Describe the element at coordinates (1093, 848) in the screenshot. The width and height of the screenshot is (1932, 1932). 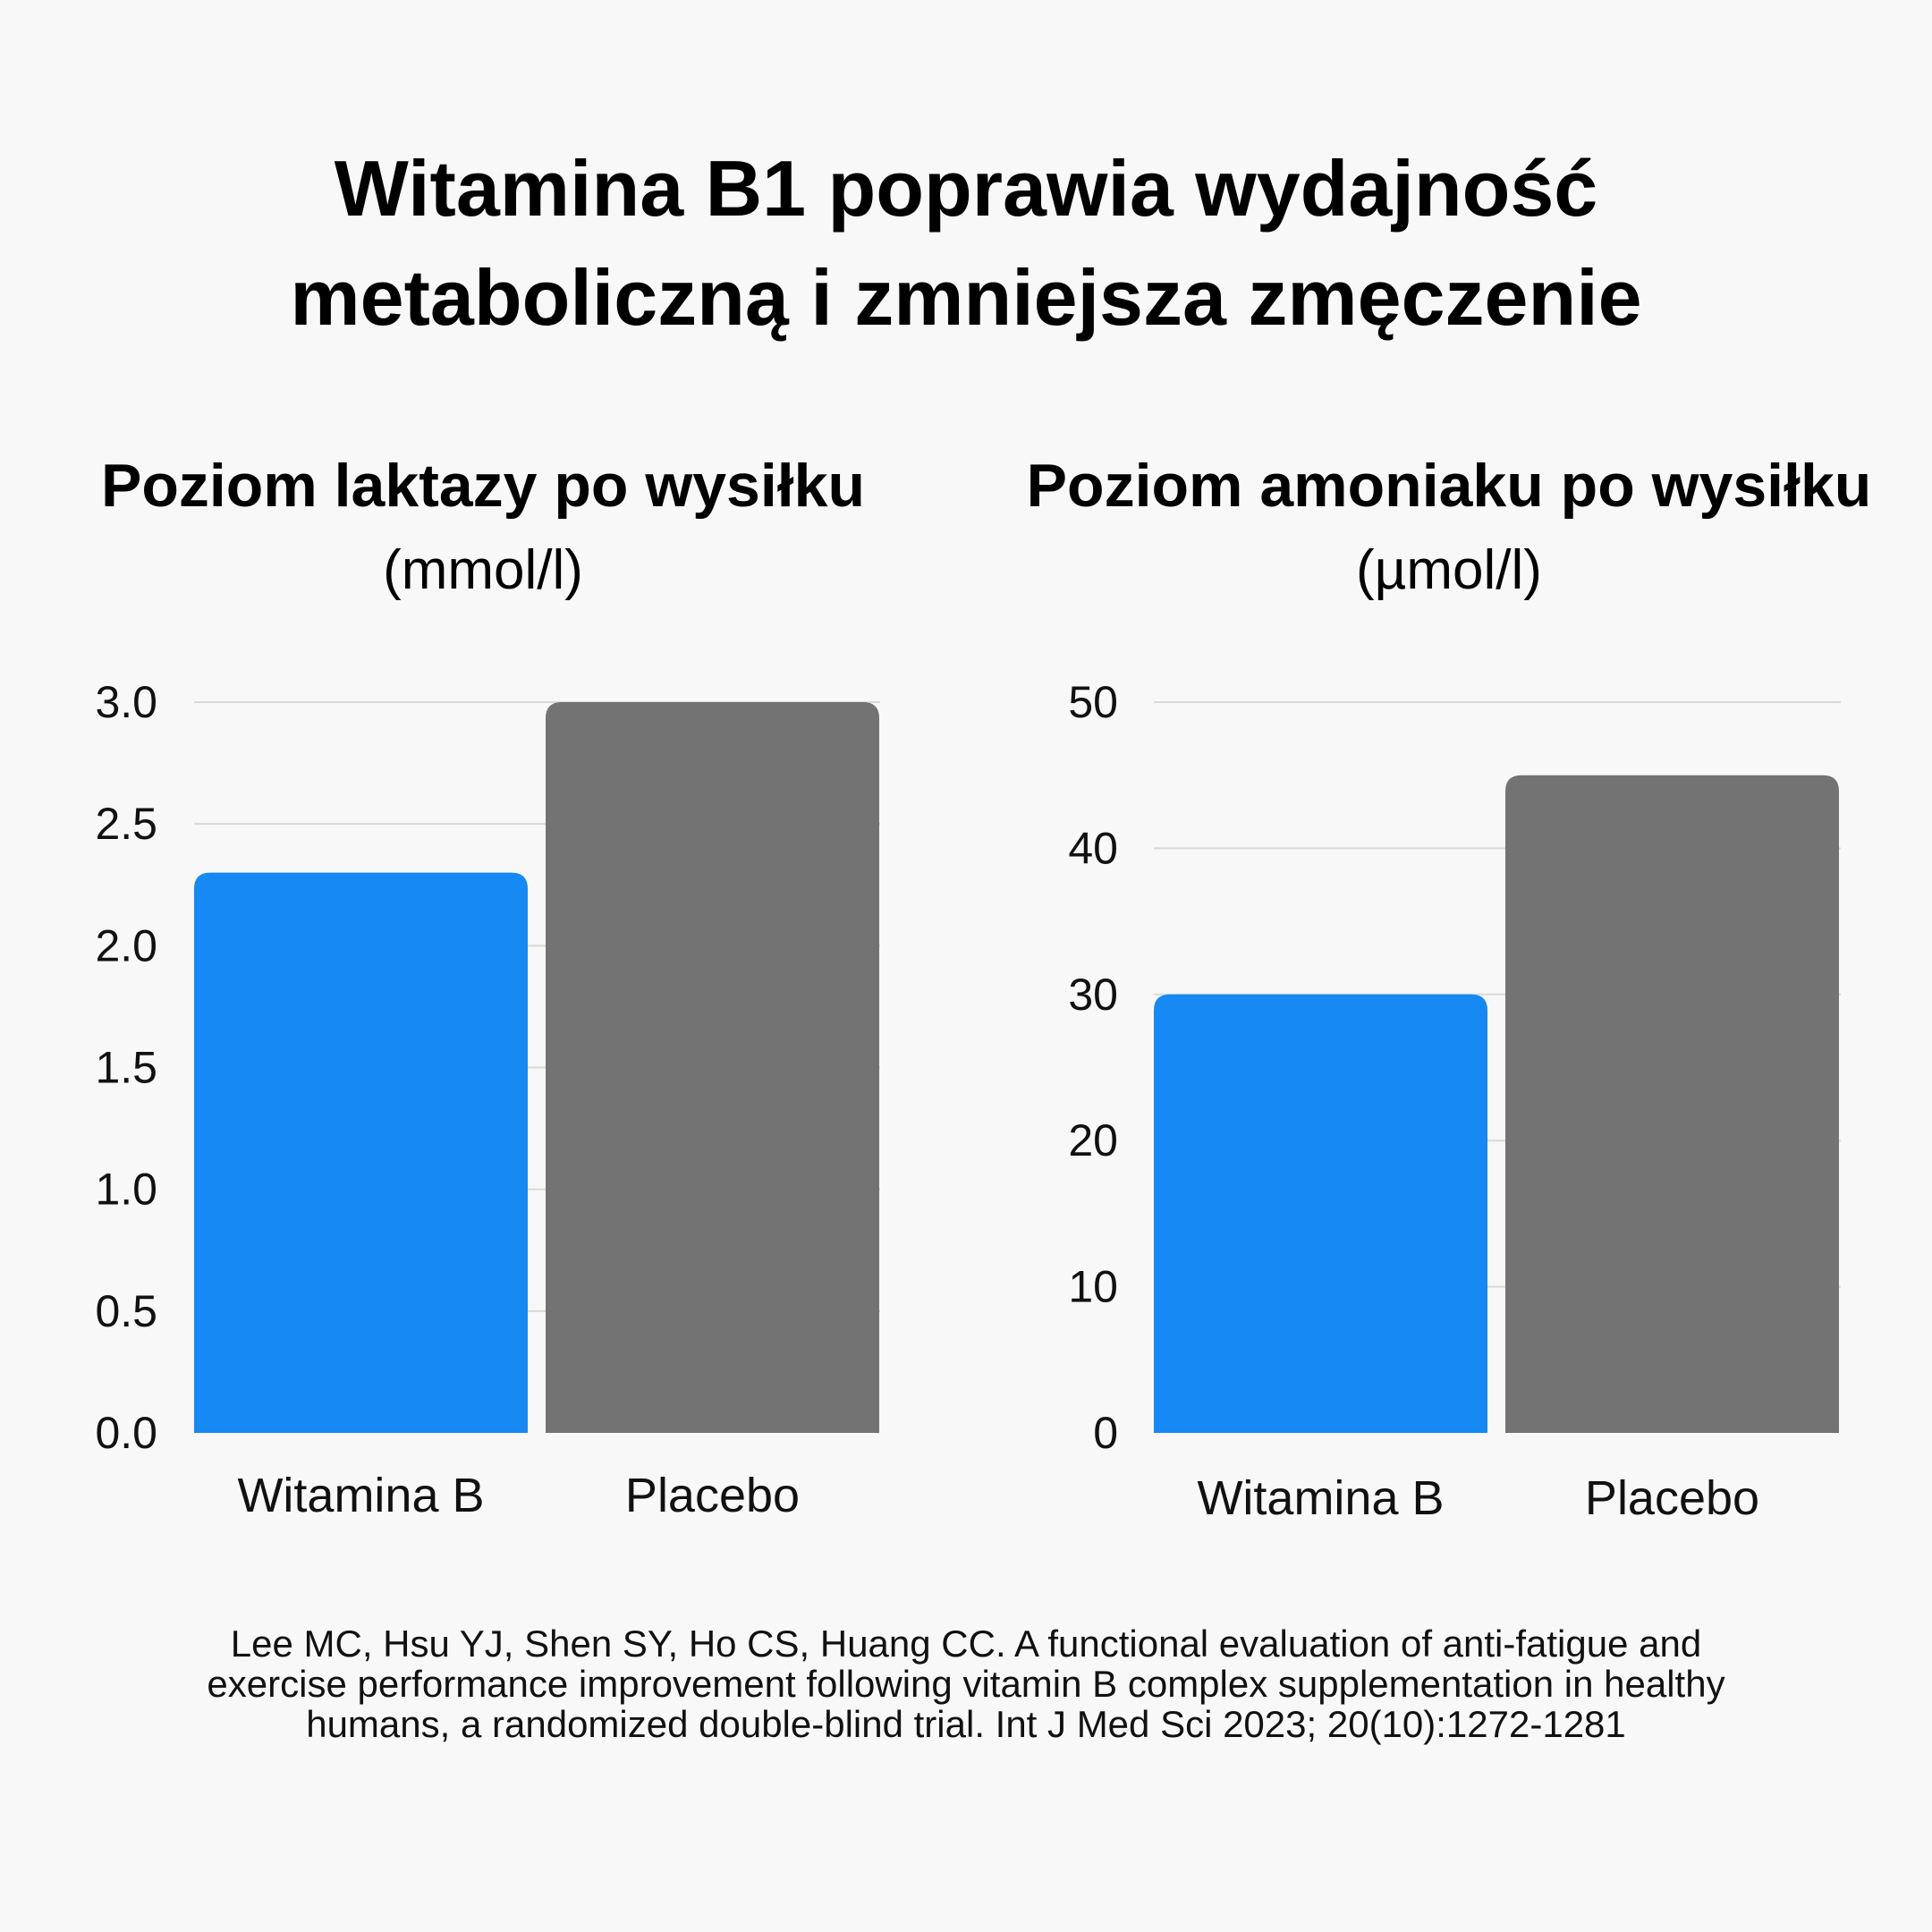
I see `ammonia-y-tick-label: 40` at that location.